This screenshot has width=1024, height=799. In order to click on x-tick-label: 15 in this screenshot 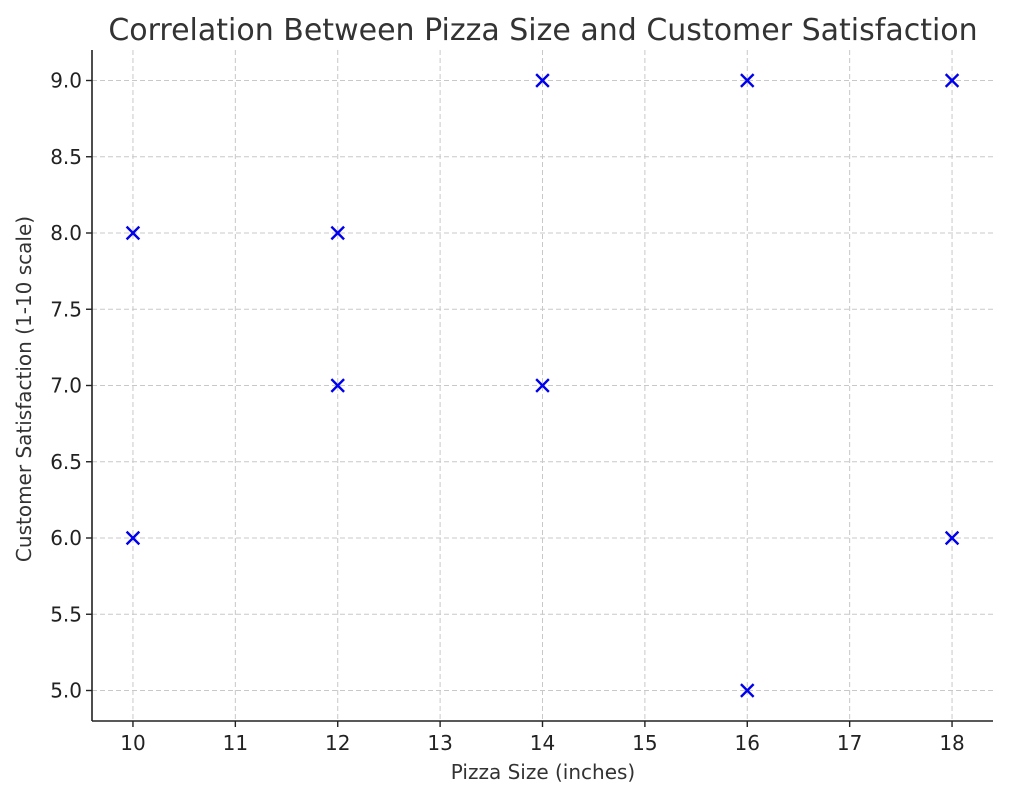, I will do `click(644, 743)`.